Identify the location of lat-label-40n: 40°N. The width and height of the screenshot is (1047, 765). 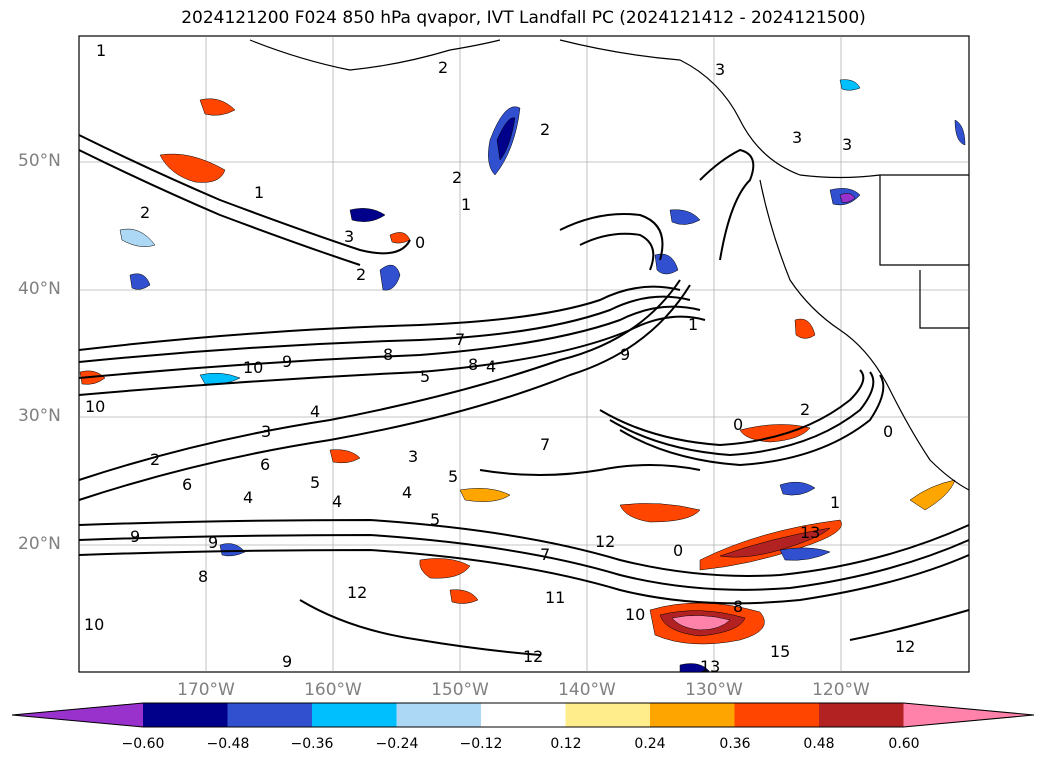
(39, 289).